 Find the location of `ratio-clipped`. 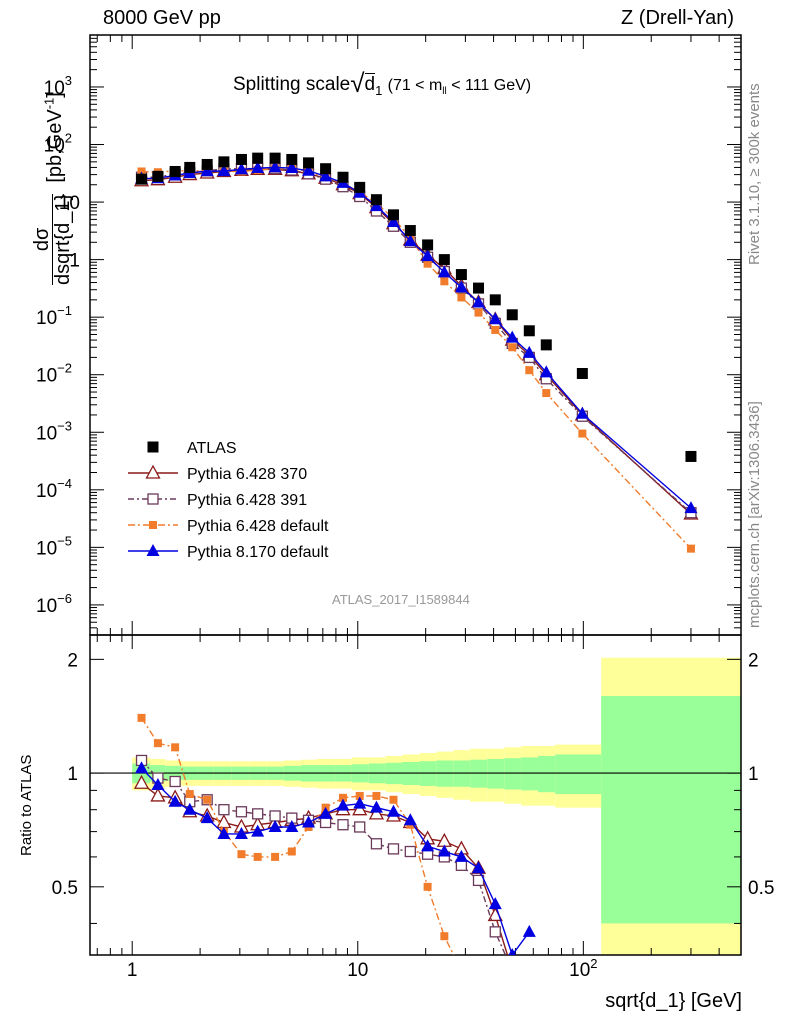

ratio-clipped is located at coordinates (334, 844).